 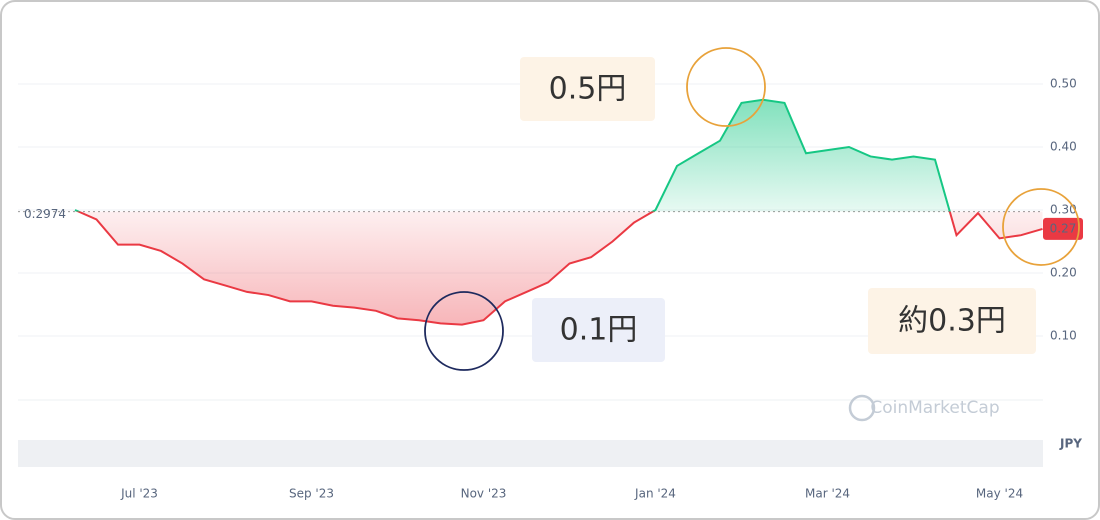 What do you see at coordinates (139, 494) in the screenshot?
I see `x-tick-label: Jul '23` at bounding box center [139, 494].